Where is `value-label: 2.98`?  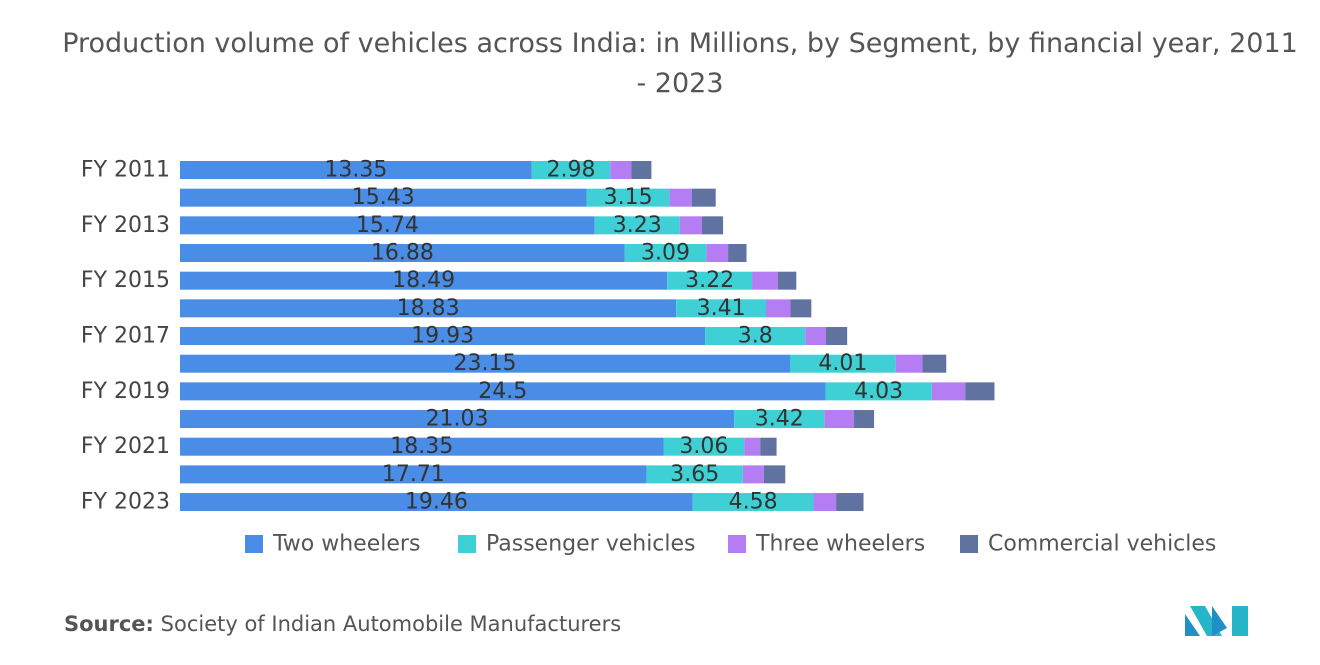
value-label: 2.98 is located at coordinates (571, 170).